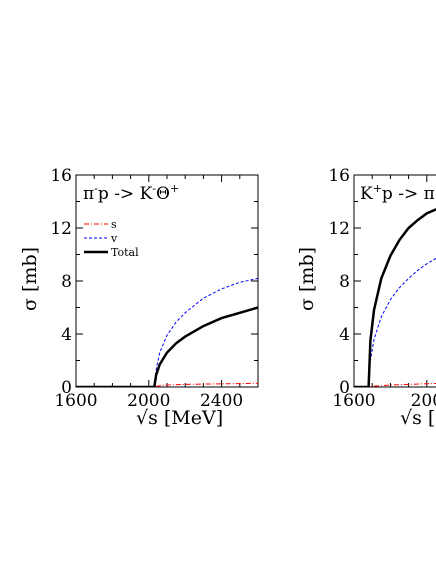 This screenshot has width=436, height=564. I want to click on right-x-tick-label: 200, so click(423, 401).